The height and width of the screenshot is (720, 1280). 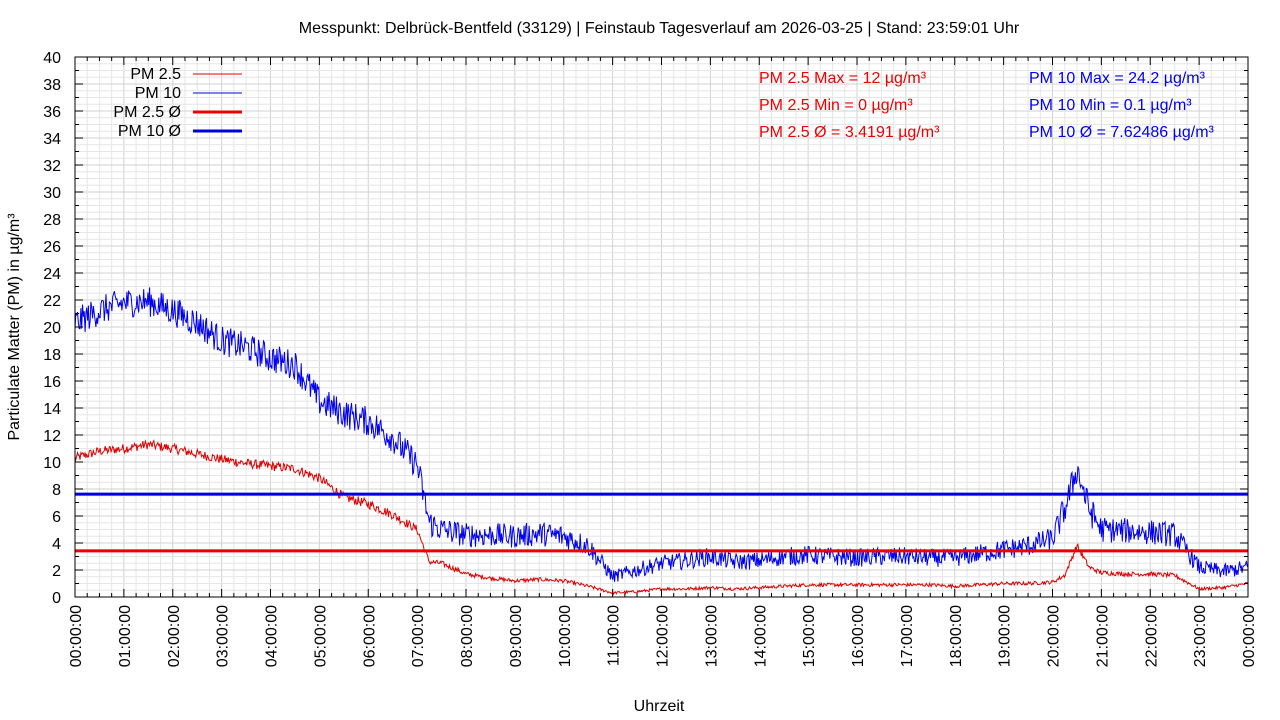 I want to click on legend-label-pm10: PM 10, so click(x=158, y=93).